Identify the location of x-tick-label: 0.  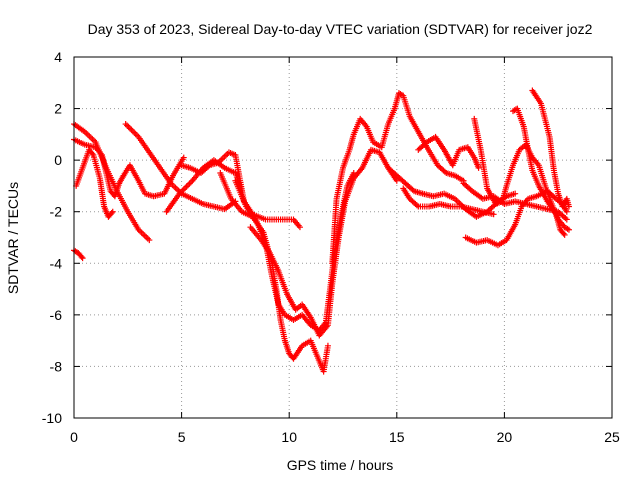
(74, 437).